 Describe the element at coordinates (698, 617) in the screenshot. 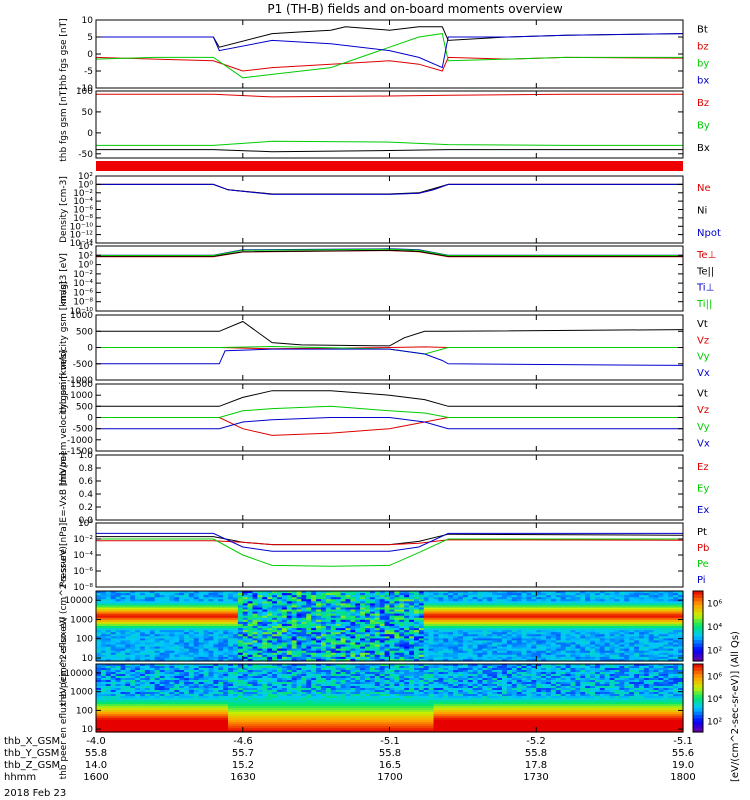

I see `colorbar-cell` at that location.